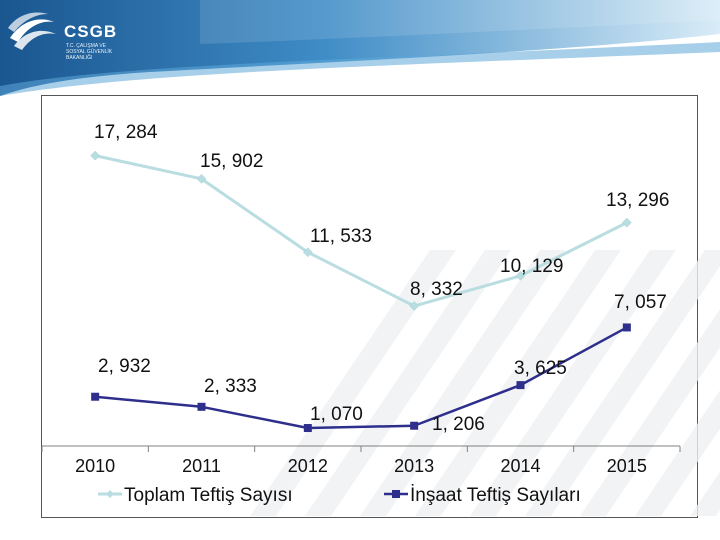  I want to click on data-label: 13, 296, so click(637, 200).